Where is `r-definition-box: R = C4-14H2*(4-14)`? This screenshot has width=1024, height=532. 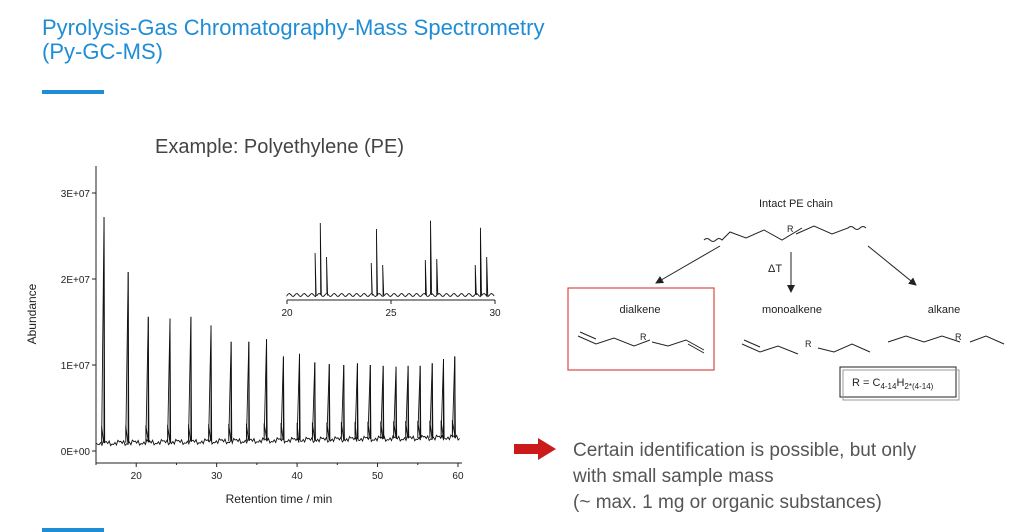
r-definition-box: R = C4-14H2*(4-14) is located at coordinates (899, 383).